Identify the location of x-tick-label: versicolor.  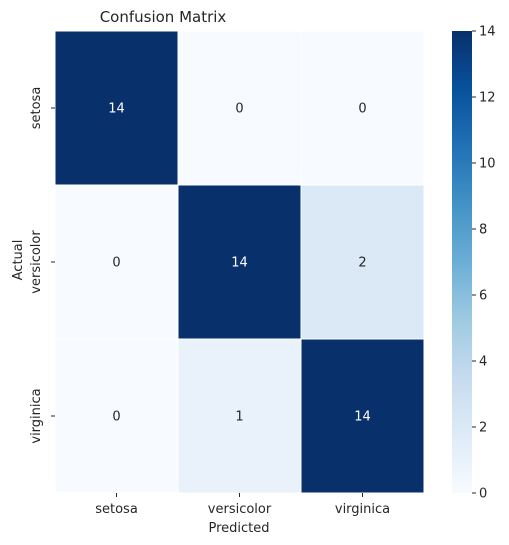
(240, 509).